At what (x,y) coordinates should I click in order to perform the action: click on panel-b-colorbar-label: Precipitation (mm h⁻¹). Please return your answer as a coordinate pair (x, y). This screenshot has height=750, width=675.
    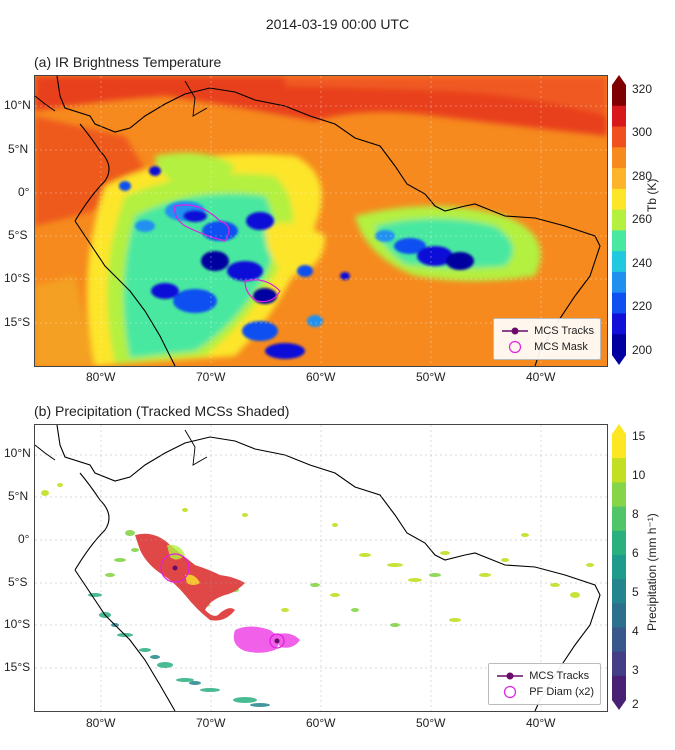
    Looking at the image, I should click on (652, 572).